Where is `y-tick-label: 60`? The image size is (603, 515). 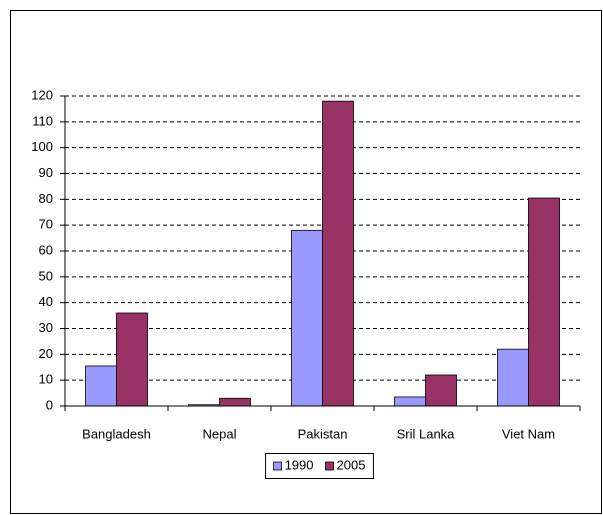
y-tick-label: 60 is located at coordinates (46, 249).